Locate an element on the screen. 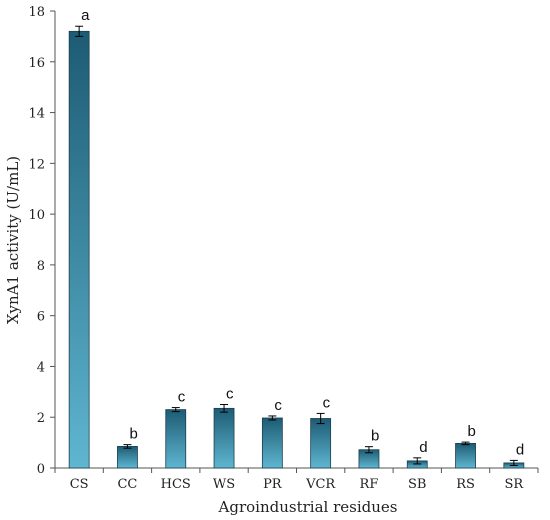  y-tick-label: 4 is located at coordinates (41, 367).